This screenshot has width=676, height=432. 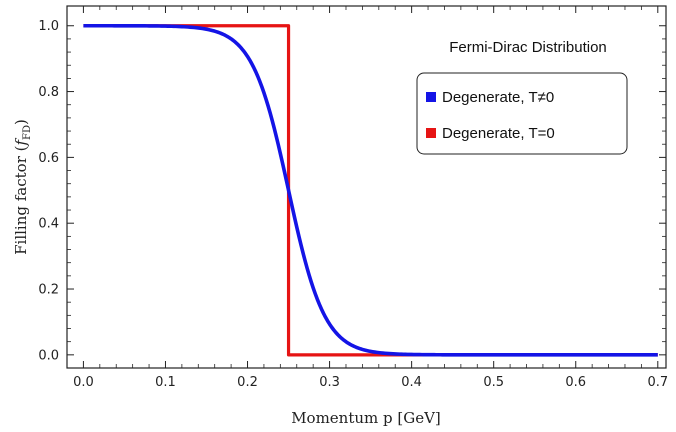 What do you see at coordinates (575, 382) in the screenshot?
I see `x-tick-label: 0.6` at bounding box center [575, 382].